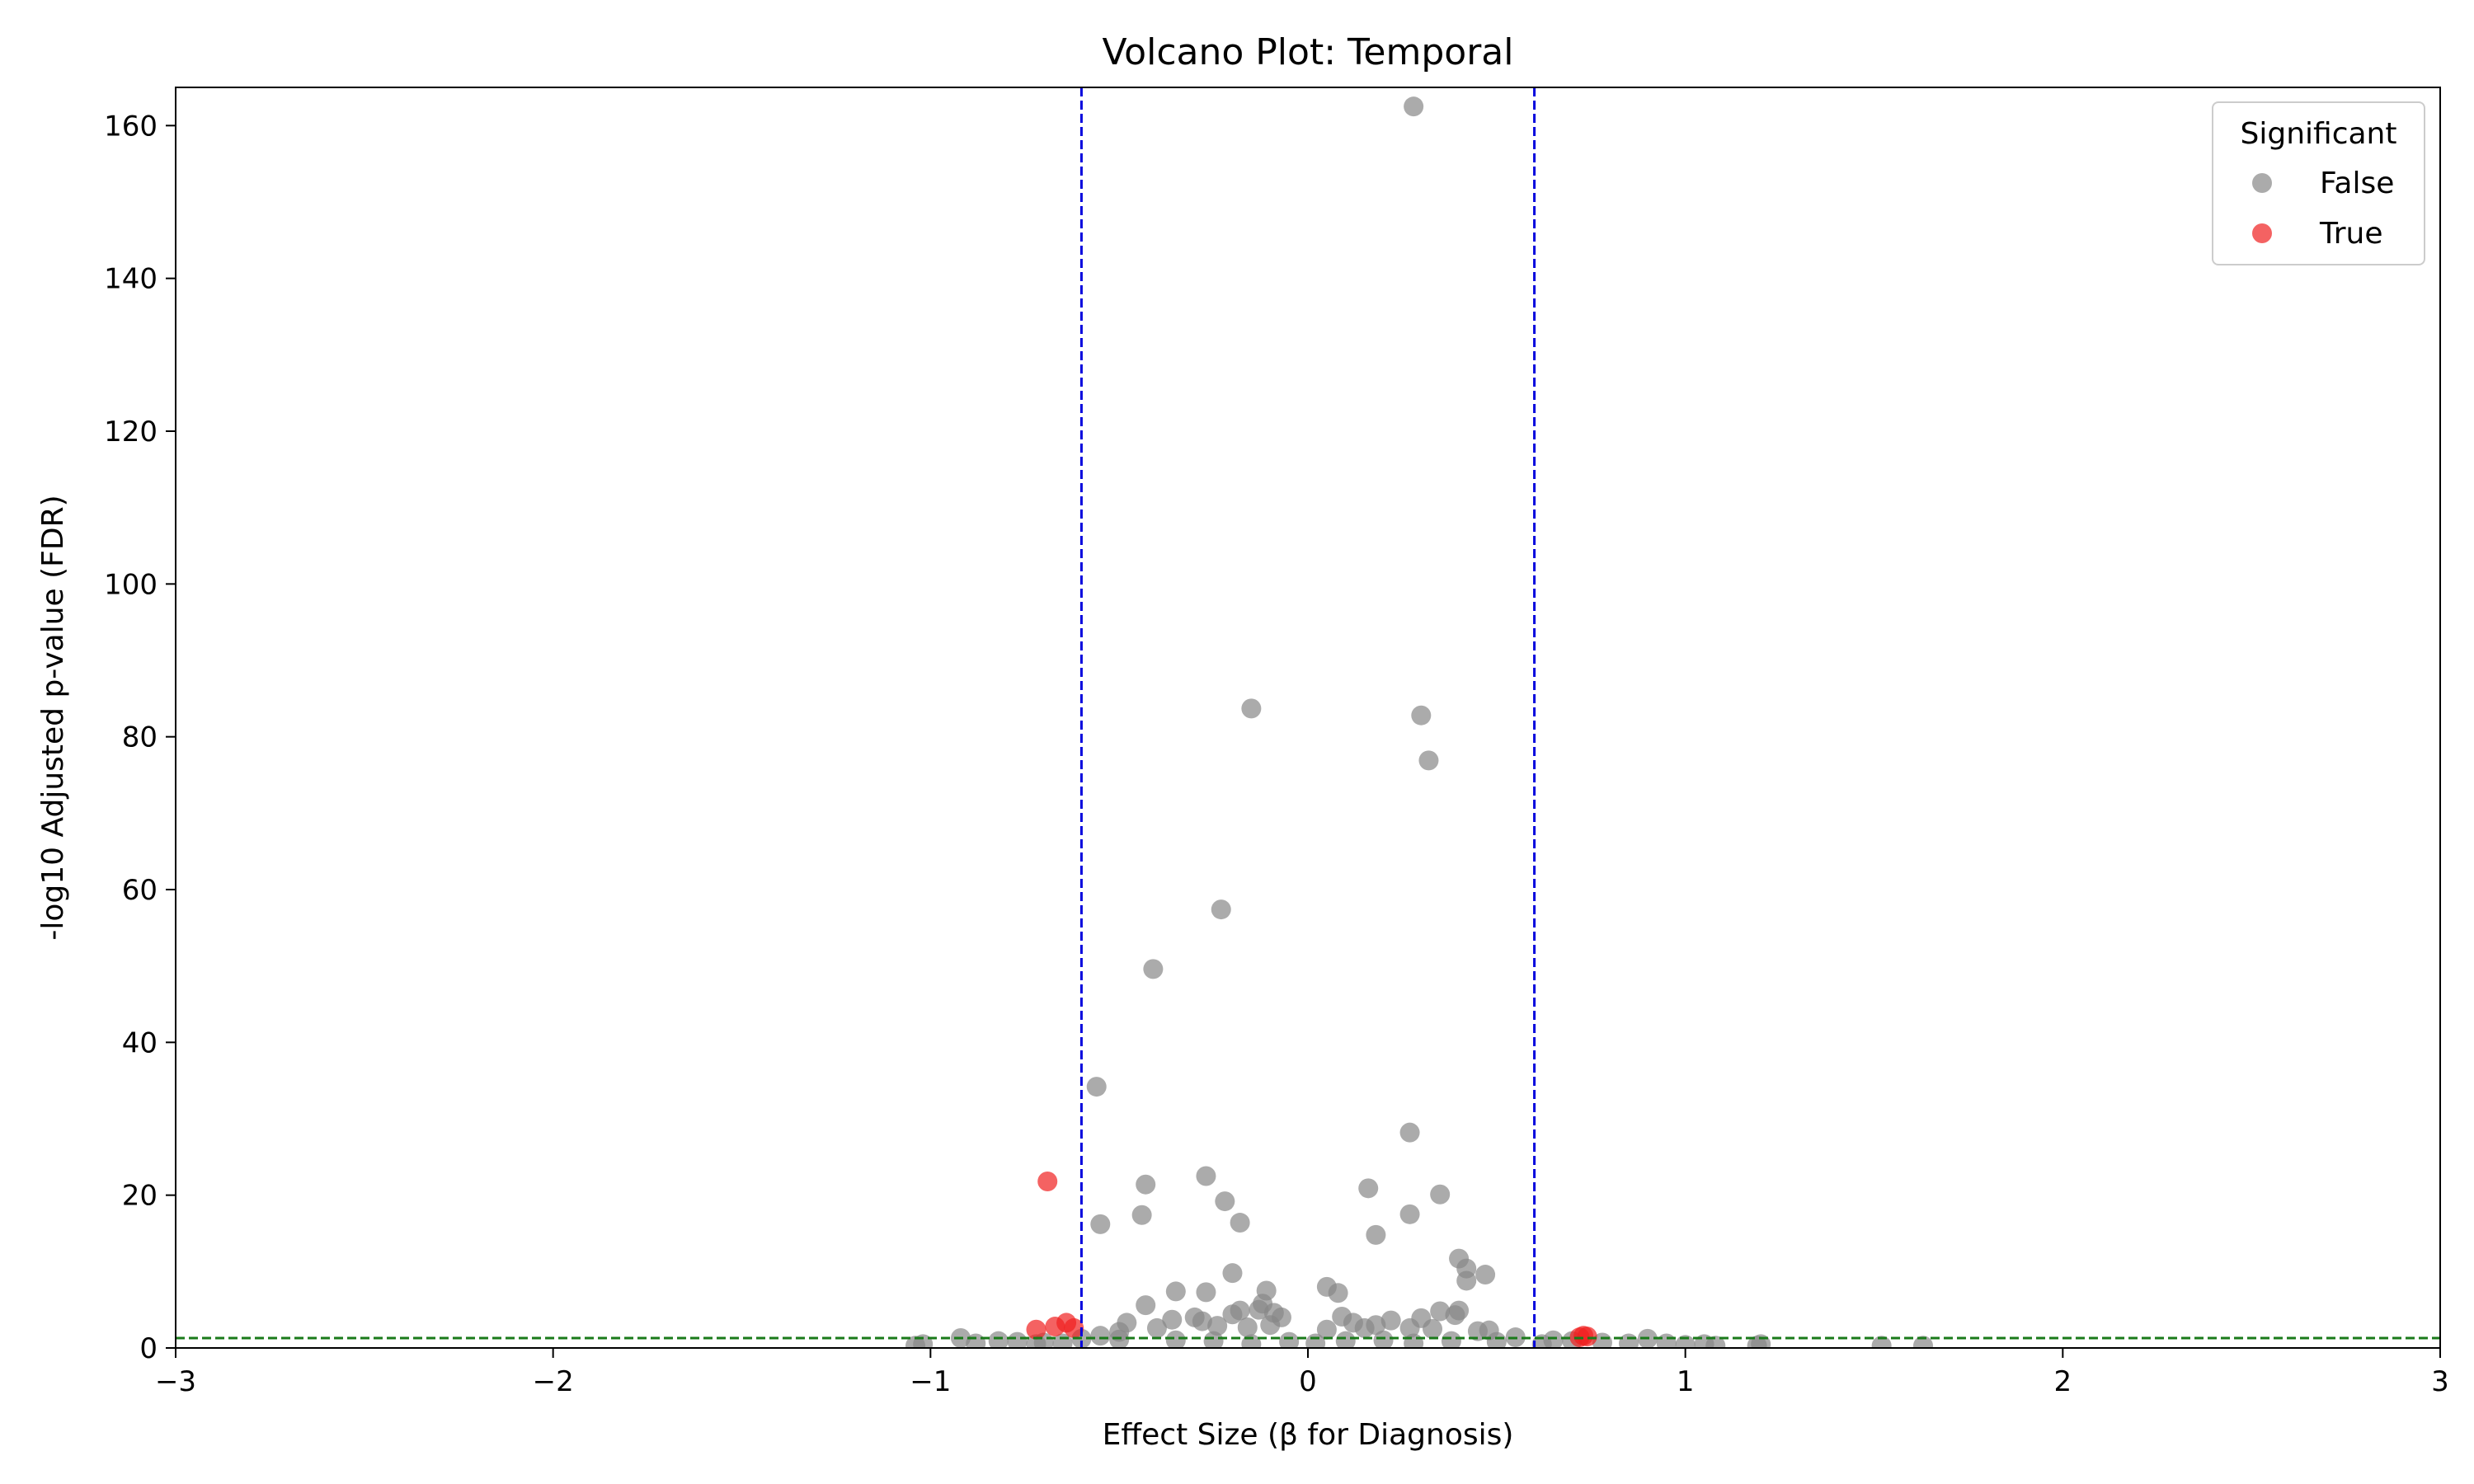 This screenshot has width=2474, height=1484. Describe the element at coordinates (140, 891) in the screenshot. I see `y-tick-label: 60` at that location.